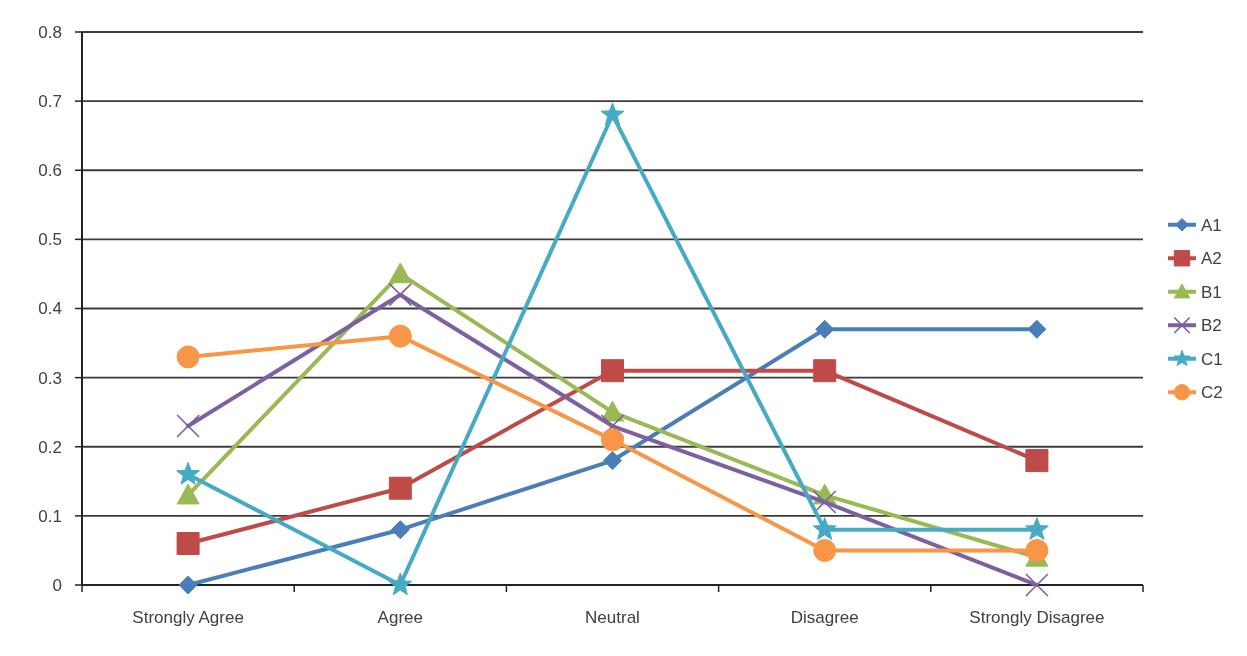  Describe the element at coordinates (612, 617) in the screenshot. I see `x-tick-label: Neutral` at that location.